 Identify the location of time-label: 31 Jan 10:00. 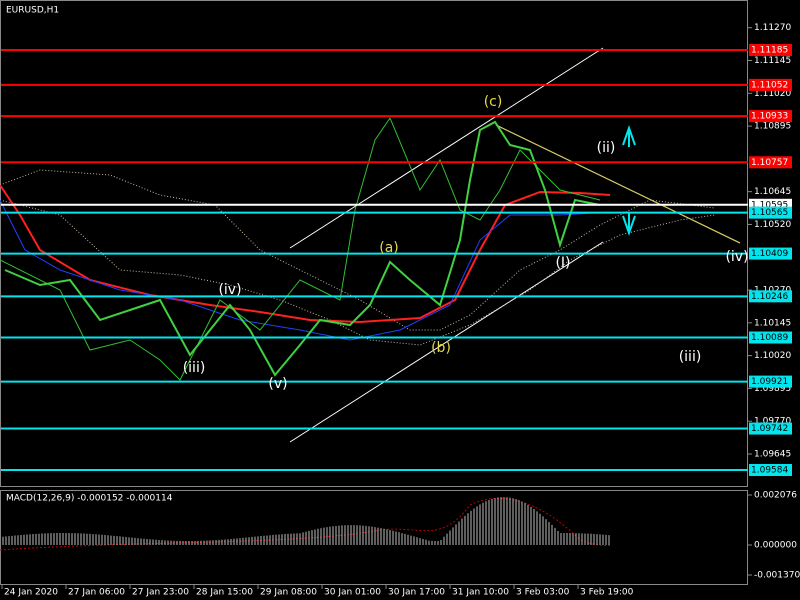
(480, 593).